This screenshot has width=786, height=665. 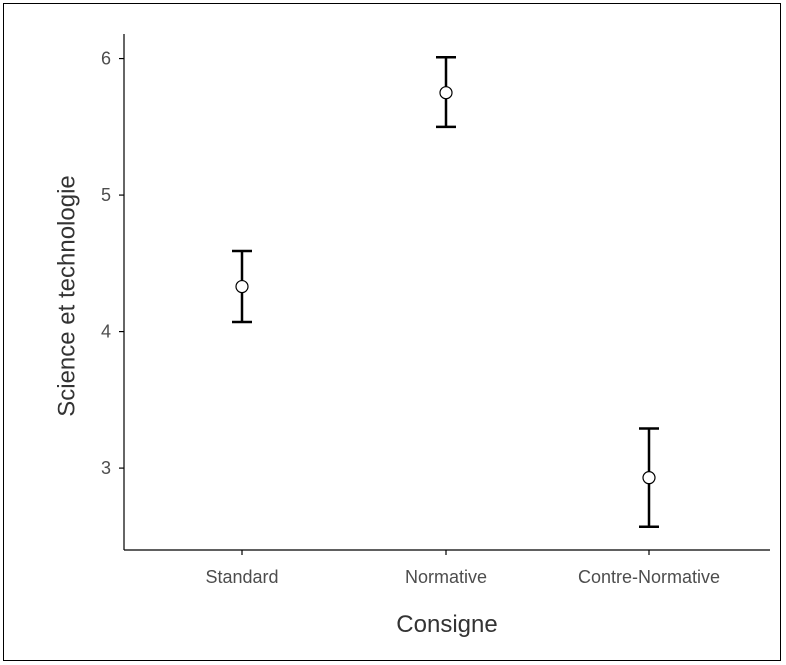 What do you see at coordinates (446, 624) in the screenshot?
I see `x-axis-title: Consigne` at bounding box center [446, 624].